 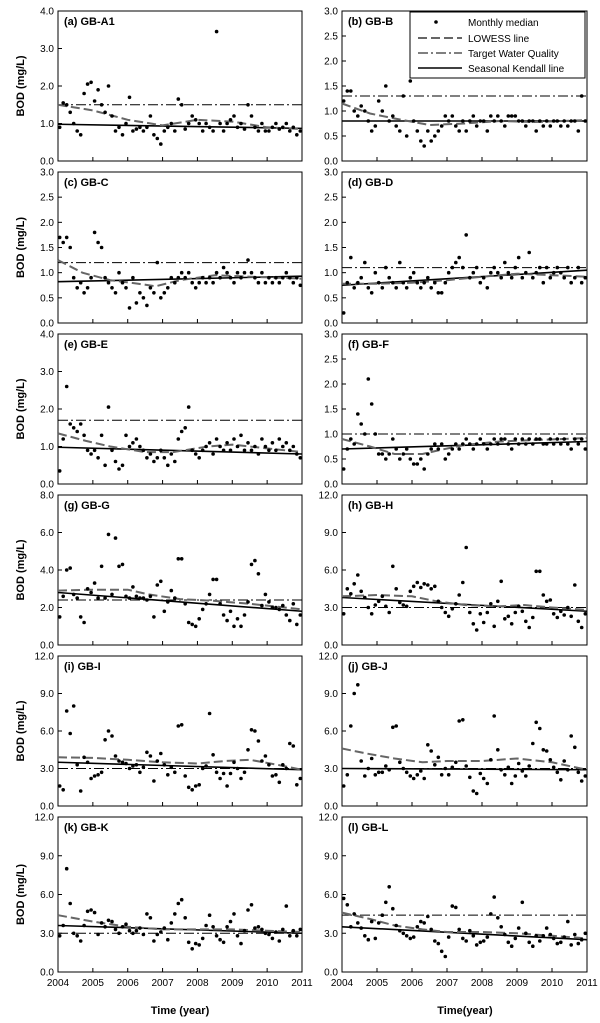 What do you see at coordinates (159, 571) in the screenshot?
I see `chart-panel-7: 0.0 2.0 4.0 6.0 8.0 (g) GB-G BOD (mg/L)` at bounding box center [159, 571].